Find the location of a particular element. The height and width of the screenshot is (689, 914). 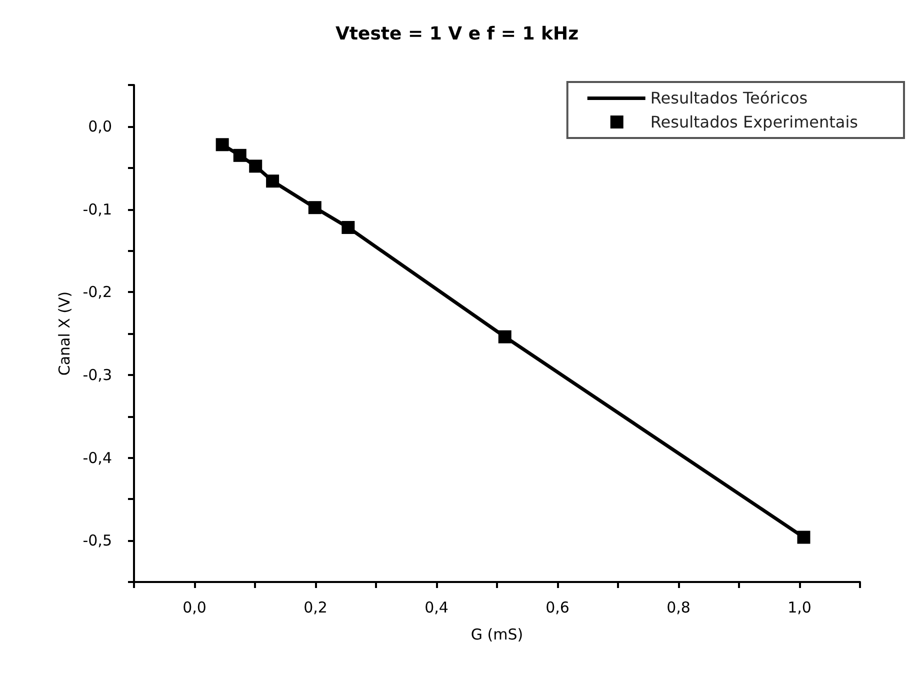

x-tick-label: 0,2 is located at coordinates (316, 607).